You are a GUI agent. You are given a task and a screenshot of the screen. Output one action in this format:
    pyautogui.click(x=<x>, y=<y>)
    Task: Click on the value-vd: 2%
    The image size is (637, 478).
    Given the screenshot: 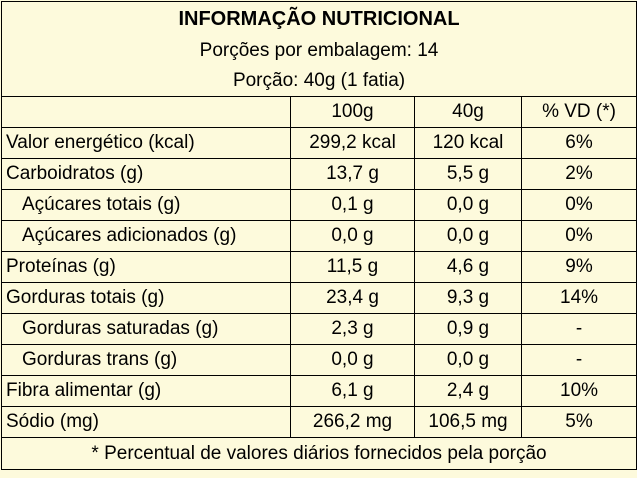 What is the action you would take?
    pyautogui.click(x=578, y=174)
    